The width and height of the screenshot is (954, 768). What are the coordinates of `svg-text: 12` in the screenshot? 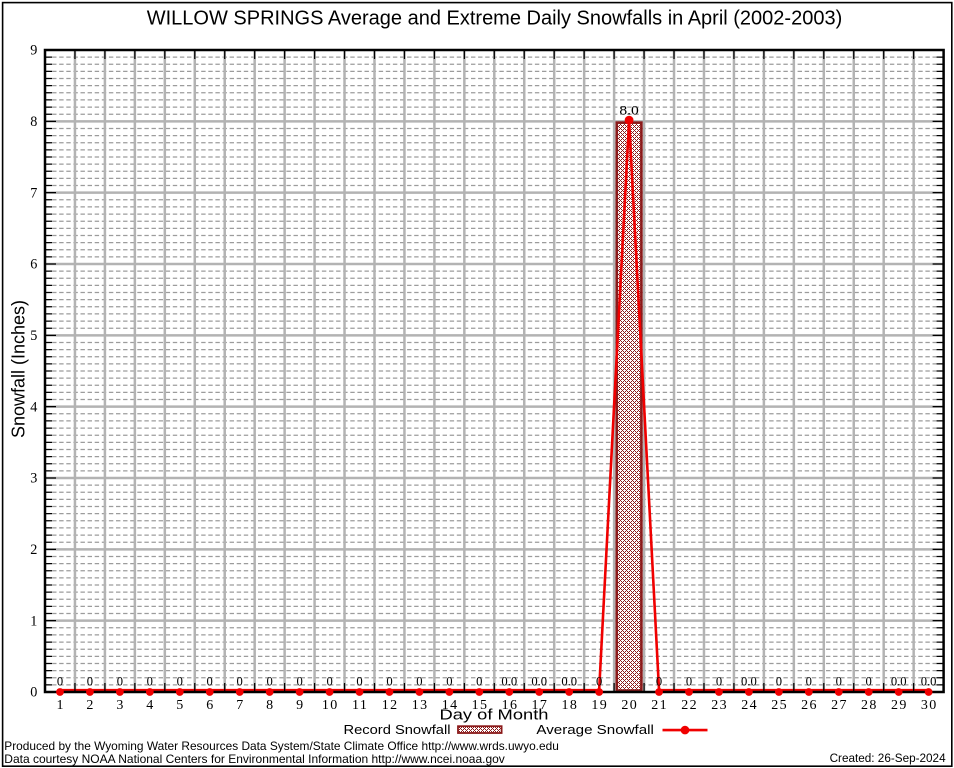 It's located at (390, 705).